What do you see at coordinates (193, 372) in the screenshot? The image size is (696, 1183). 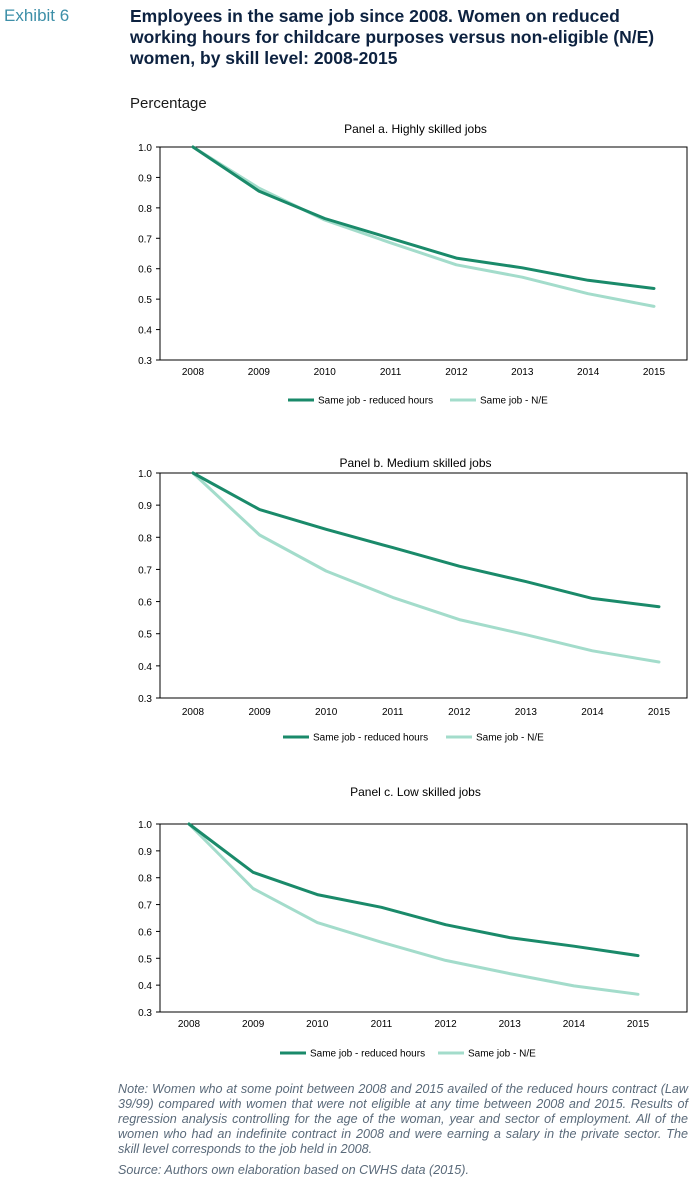 I see `panel-a-xtick-label: 2008` at bounding box center [193, 372].